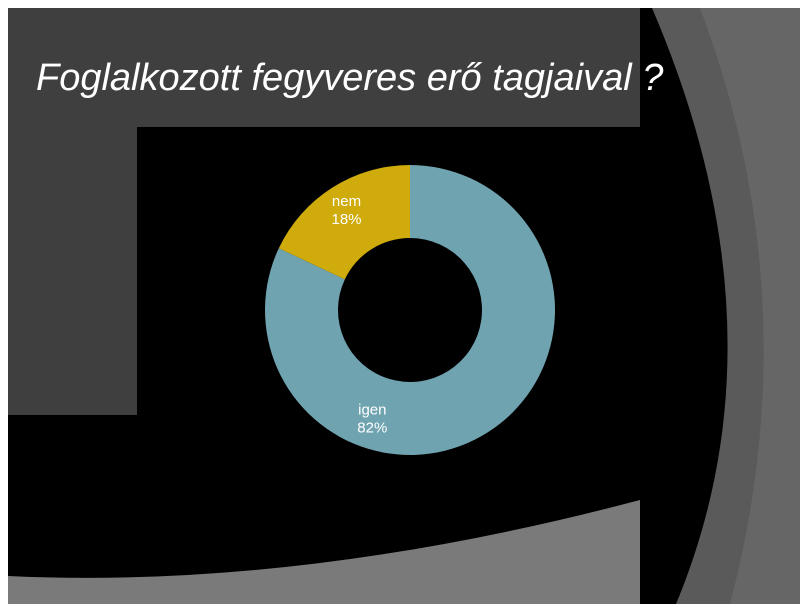 The image size is (804, 607). Describe the element at coordinates (324, 552) in the screenshot. I see `bottom-curve` at that location.